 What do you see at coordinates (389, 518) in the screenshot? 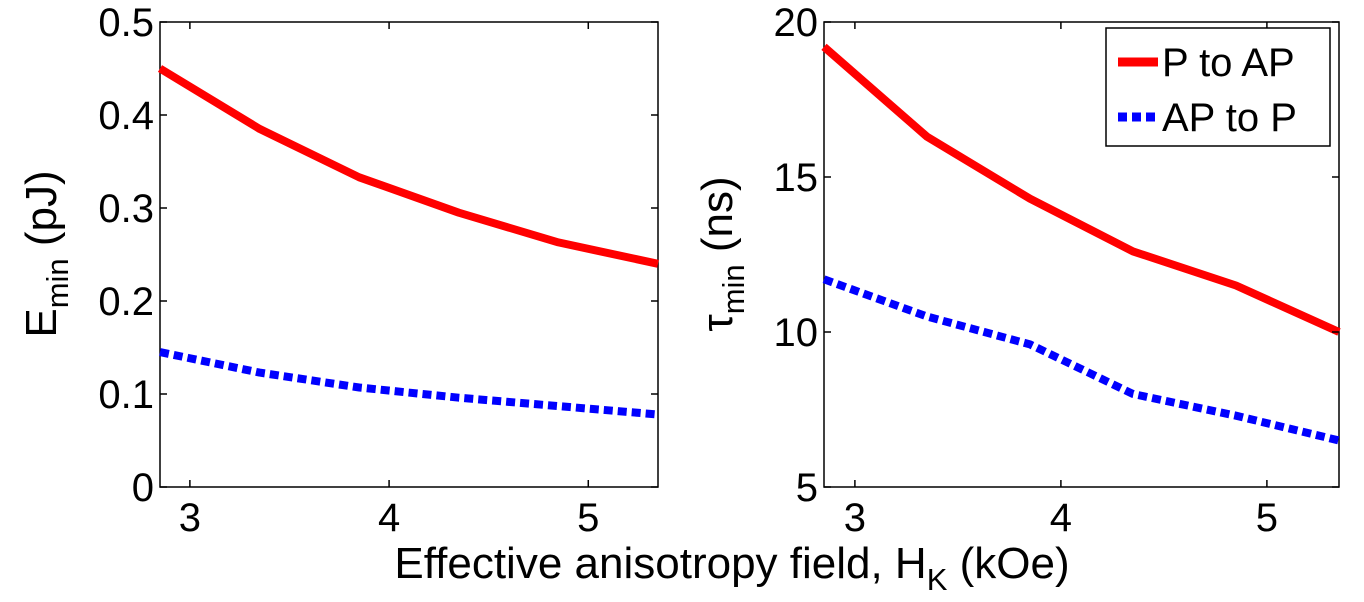
I see `left-xtick-label: 4` at bounding box center [389, 518].